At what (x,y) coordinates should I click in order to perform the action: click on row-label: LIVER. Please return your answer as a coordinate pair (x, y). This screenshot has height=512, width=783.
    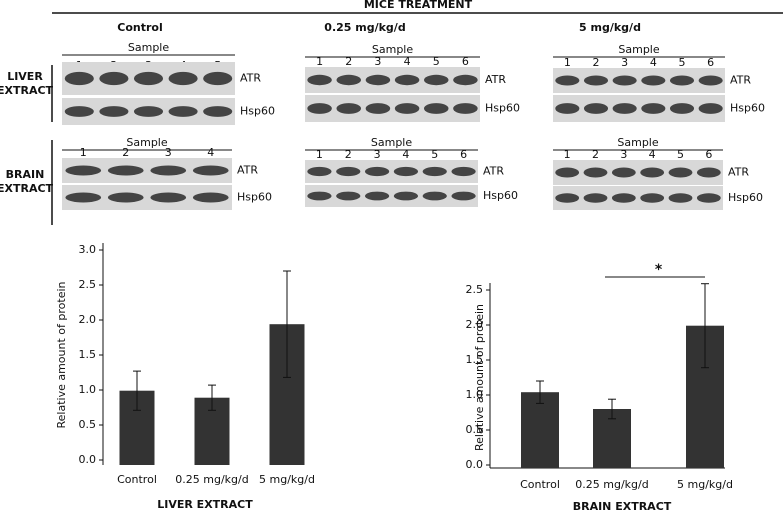
    Looking at the image, I should click on (25, 76).